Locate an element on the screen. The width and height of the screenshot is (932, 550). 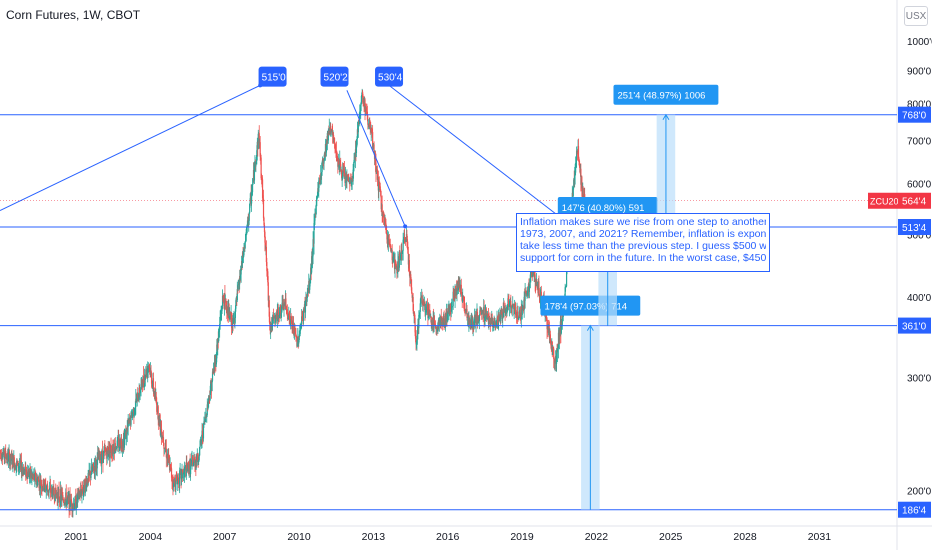
x-tick-label: 2028 is located at coordinates (745, 537).